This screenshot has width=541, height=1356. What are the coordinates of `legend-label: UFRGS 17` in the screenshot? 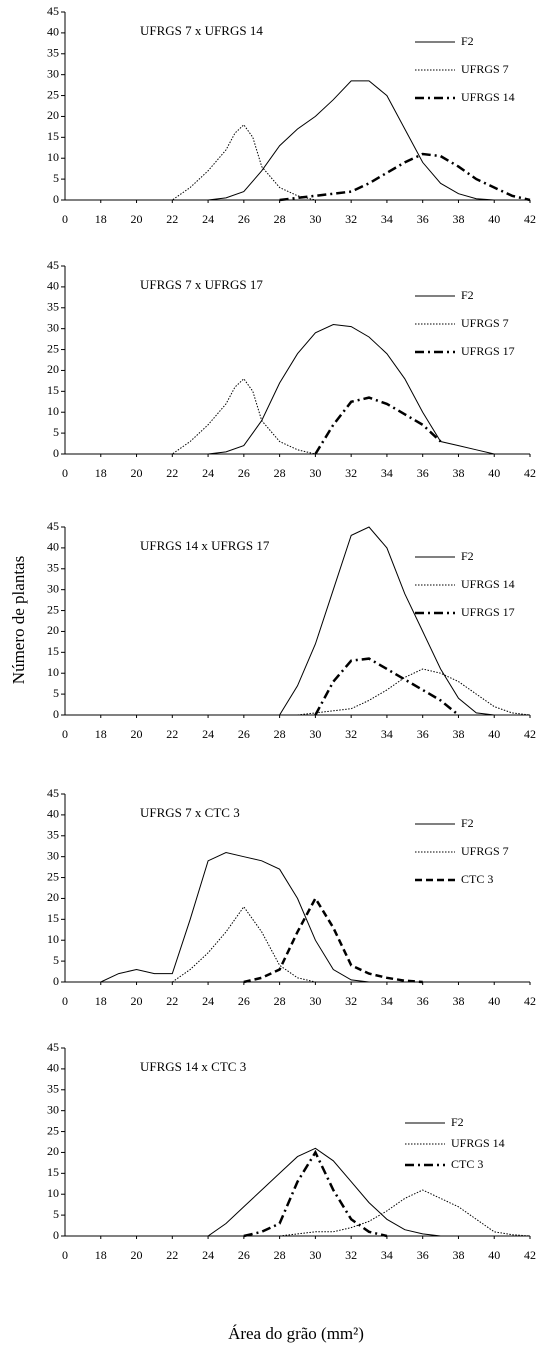 It's located at (488, 351).